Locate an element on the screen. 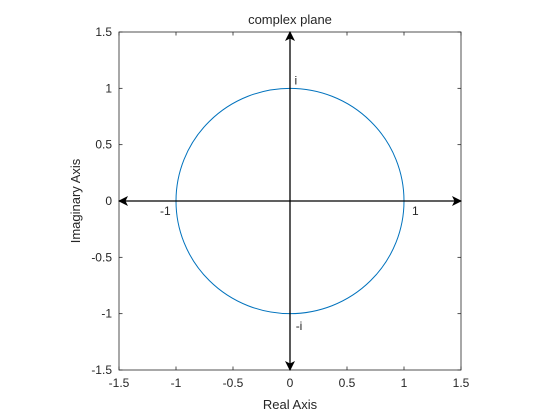 Image resolution: width=558 pixels, height=419 pixels. y-tick-label: -0.5 is located at coordinates (101, 257).